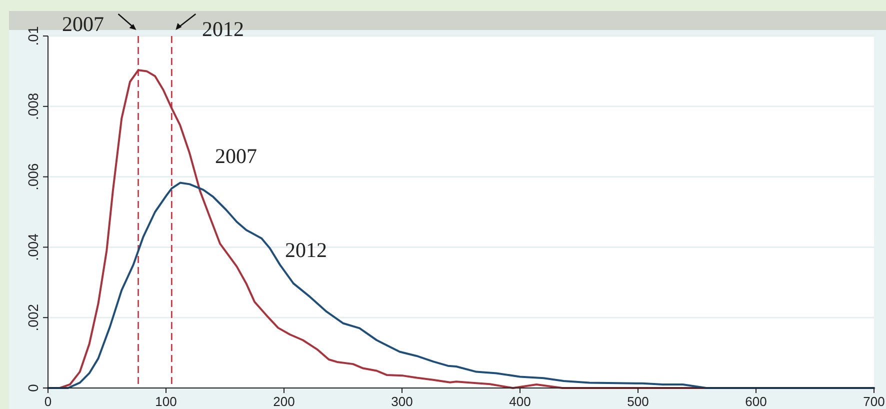  What do you see at coordinates (638, 401) in the screenshot?
I see `x-tick-label: 500` at bounding box center [638, 401].